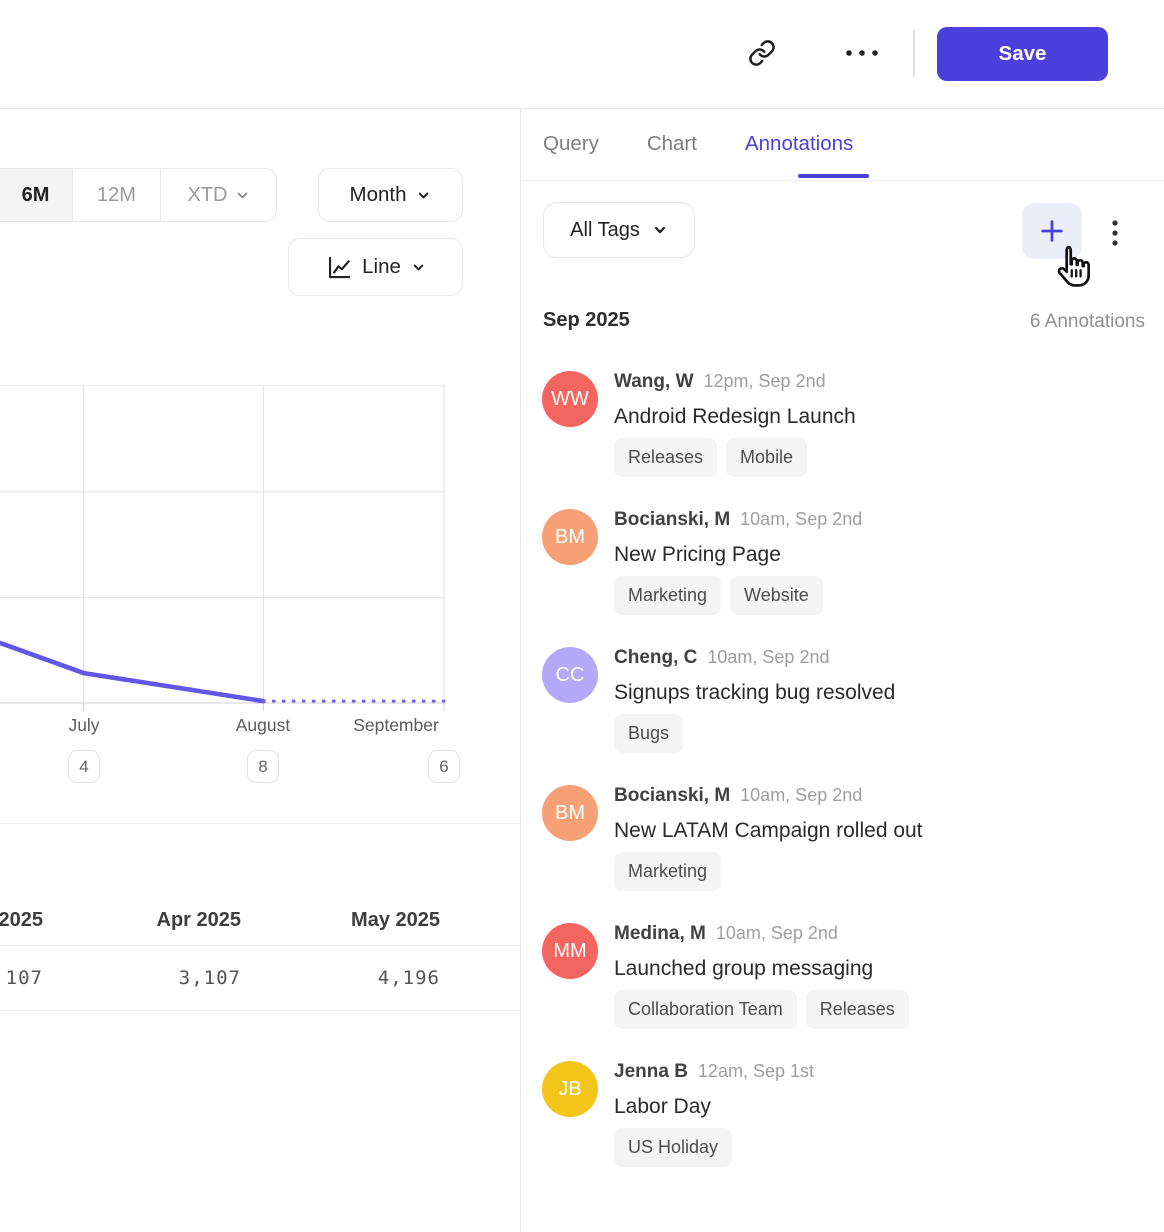 The width and height of the screenshot is (1164, 1232). I want to click on panel-divider, so click(520, 670).